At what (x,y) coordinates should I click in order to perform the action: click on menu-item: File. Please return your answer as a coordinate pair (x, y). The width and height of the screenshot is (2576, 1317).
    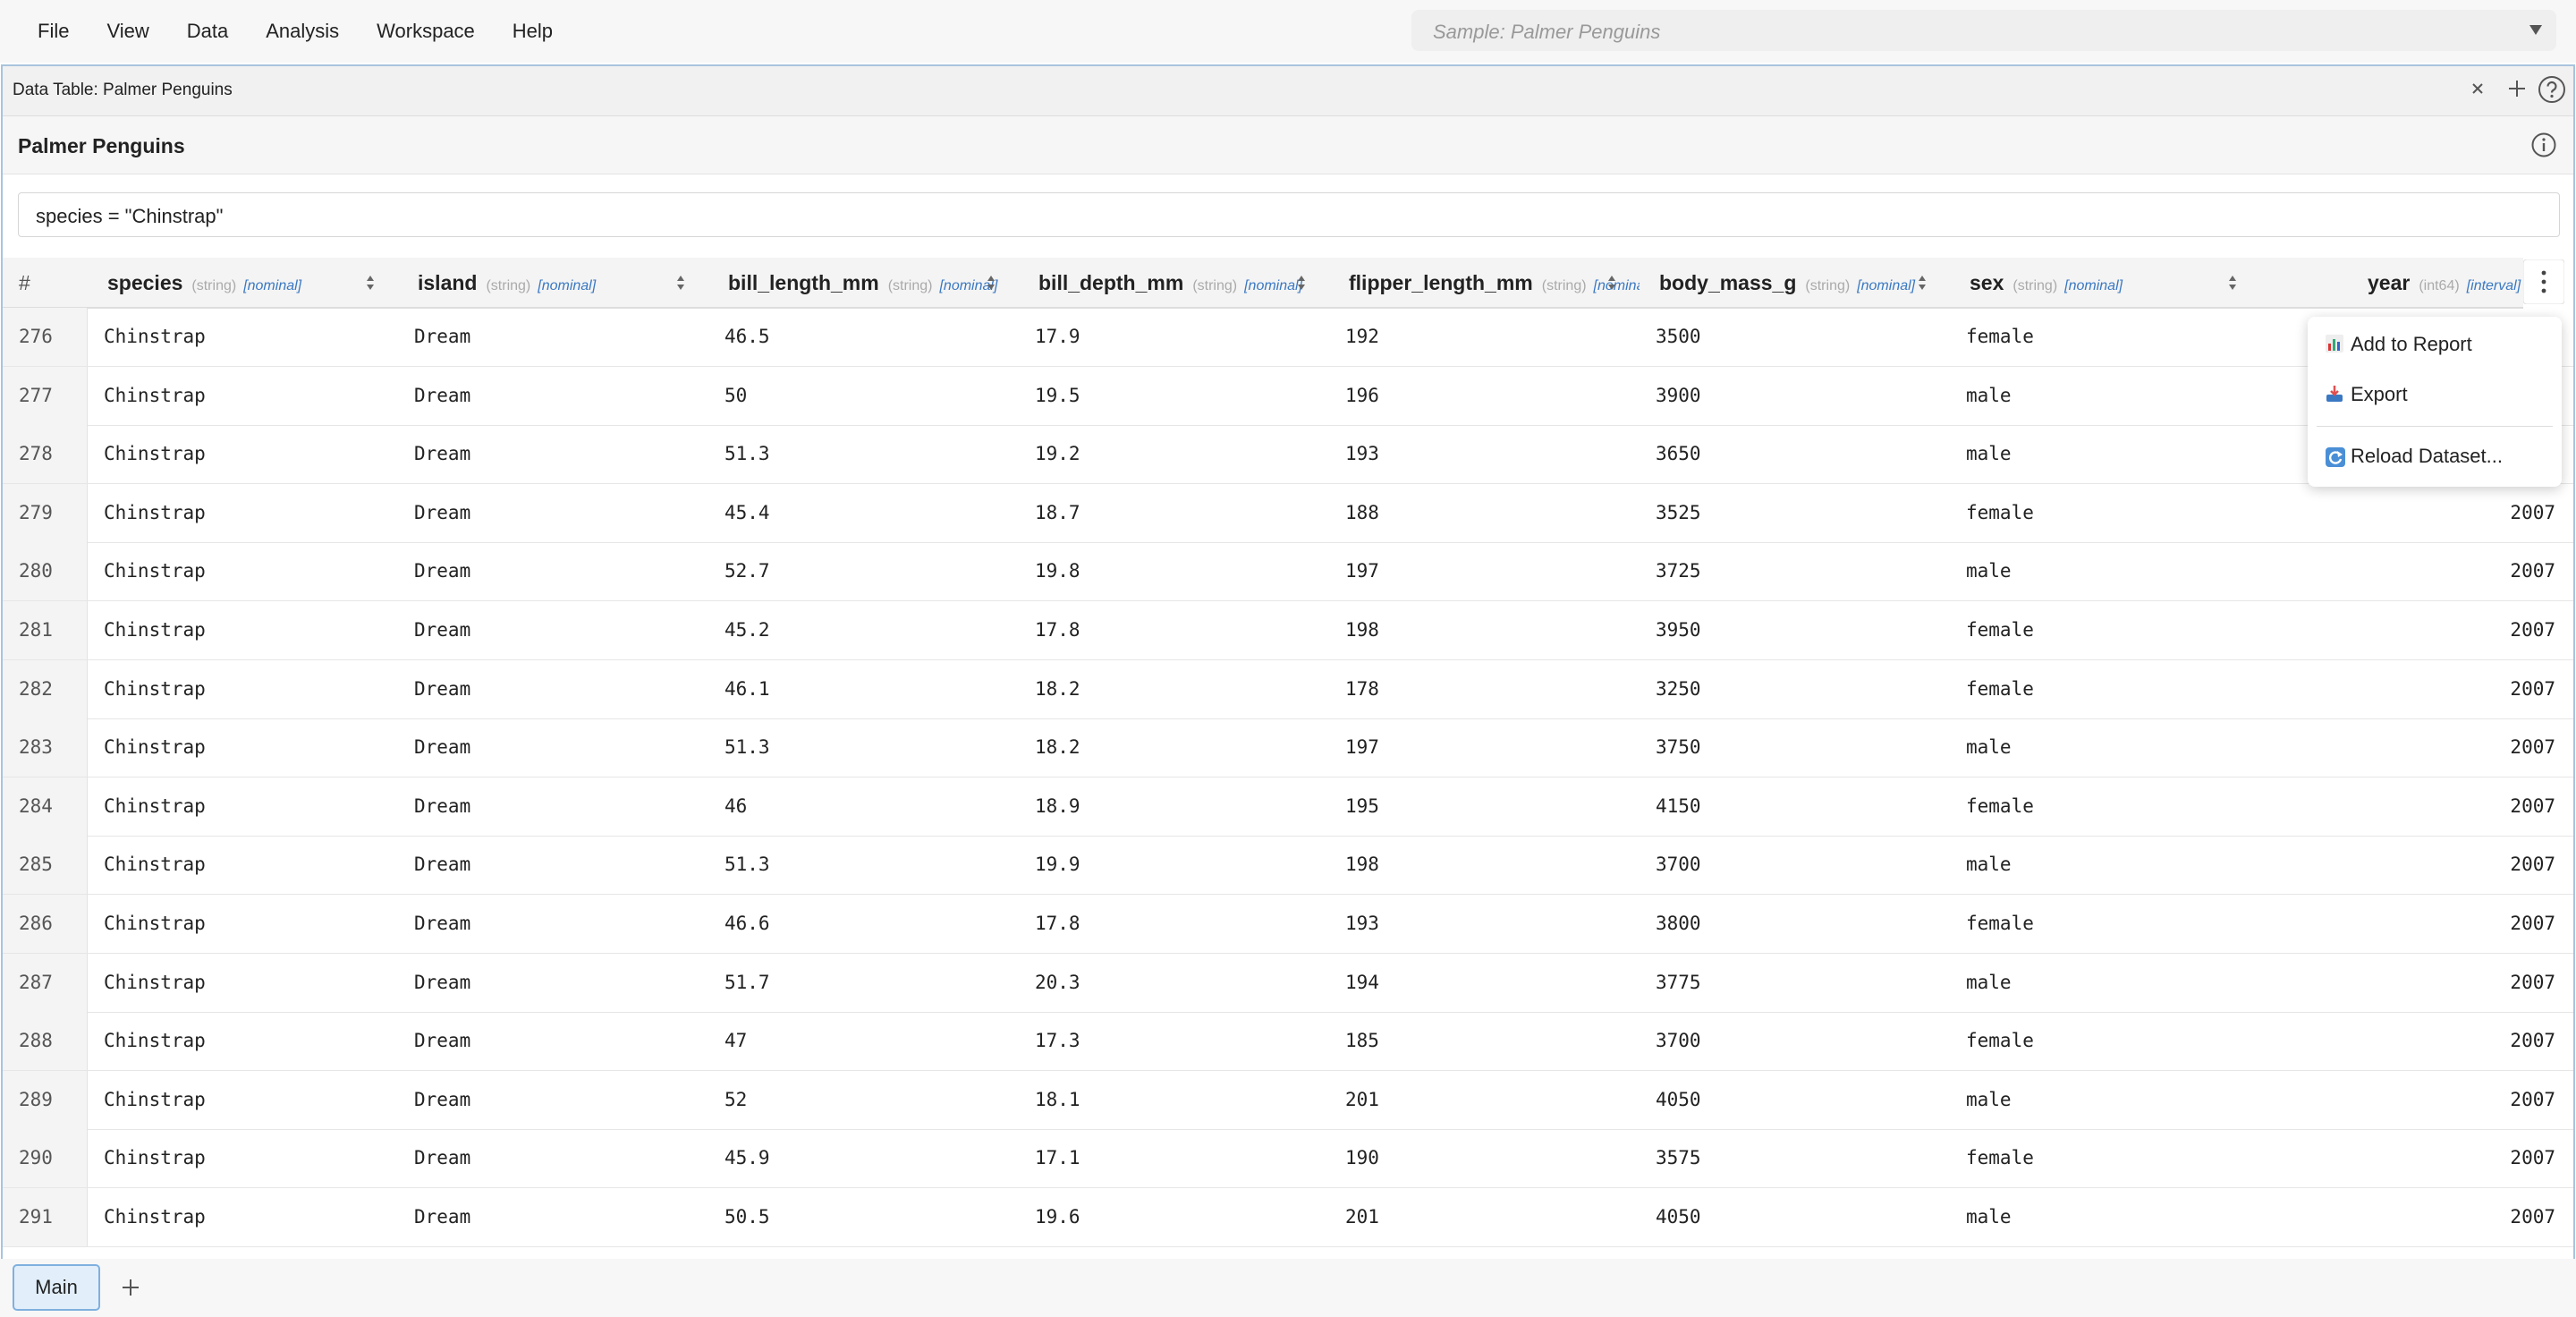
    Looking at the image, I should click on (54, 31).